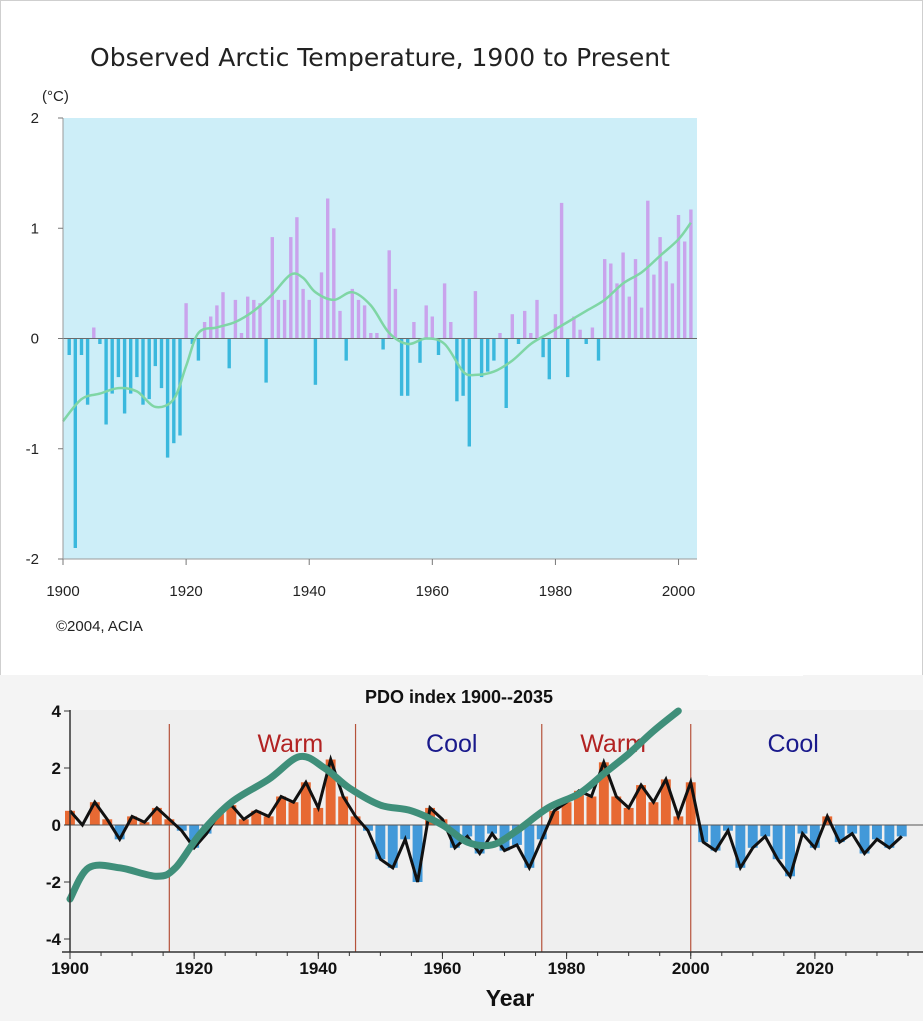 This screenshot has height=1021, width=923. What do you see at coordinates (318, 968) in the screenshot?
I see `x-tick-label: 1940` at bounding box center [318, 968].